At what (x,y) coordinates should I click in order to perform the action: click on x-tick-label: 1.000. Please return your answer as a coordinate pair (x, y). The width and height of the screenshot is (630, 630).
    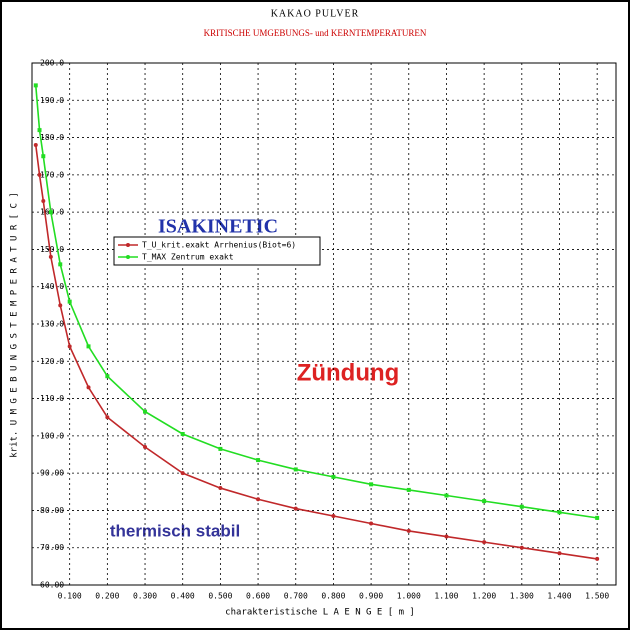
    Looking at the image, I should click on (409, 596).